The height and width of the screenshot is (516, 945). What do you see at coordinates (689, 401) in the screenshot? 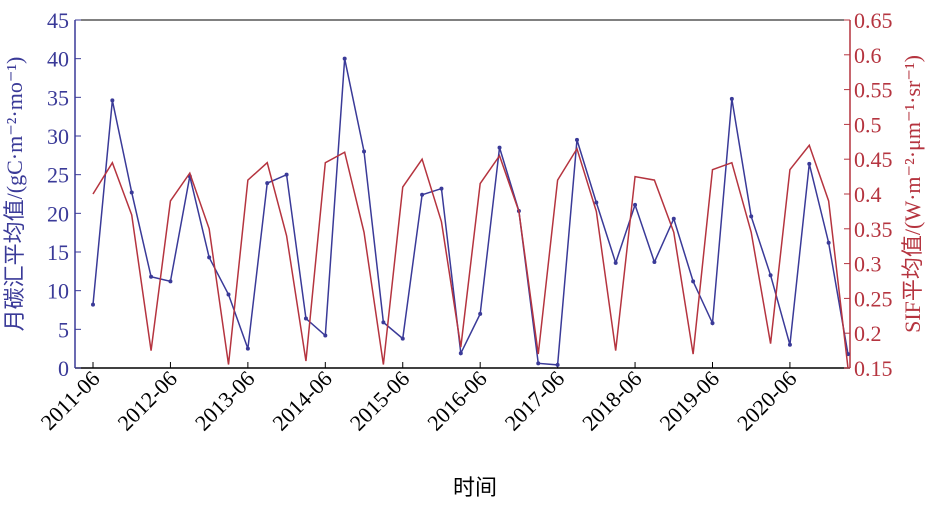
I see `x-tick-label: 2019-06` at bounding box center [689, 401].